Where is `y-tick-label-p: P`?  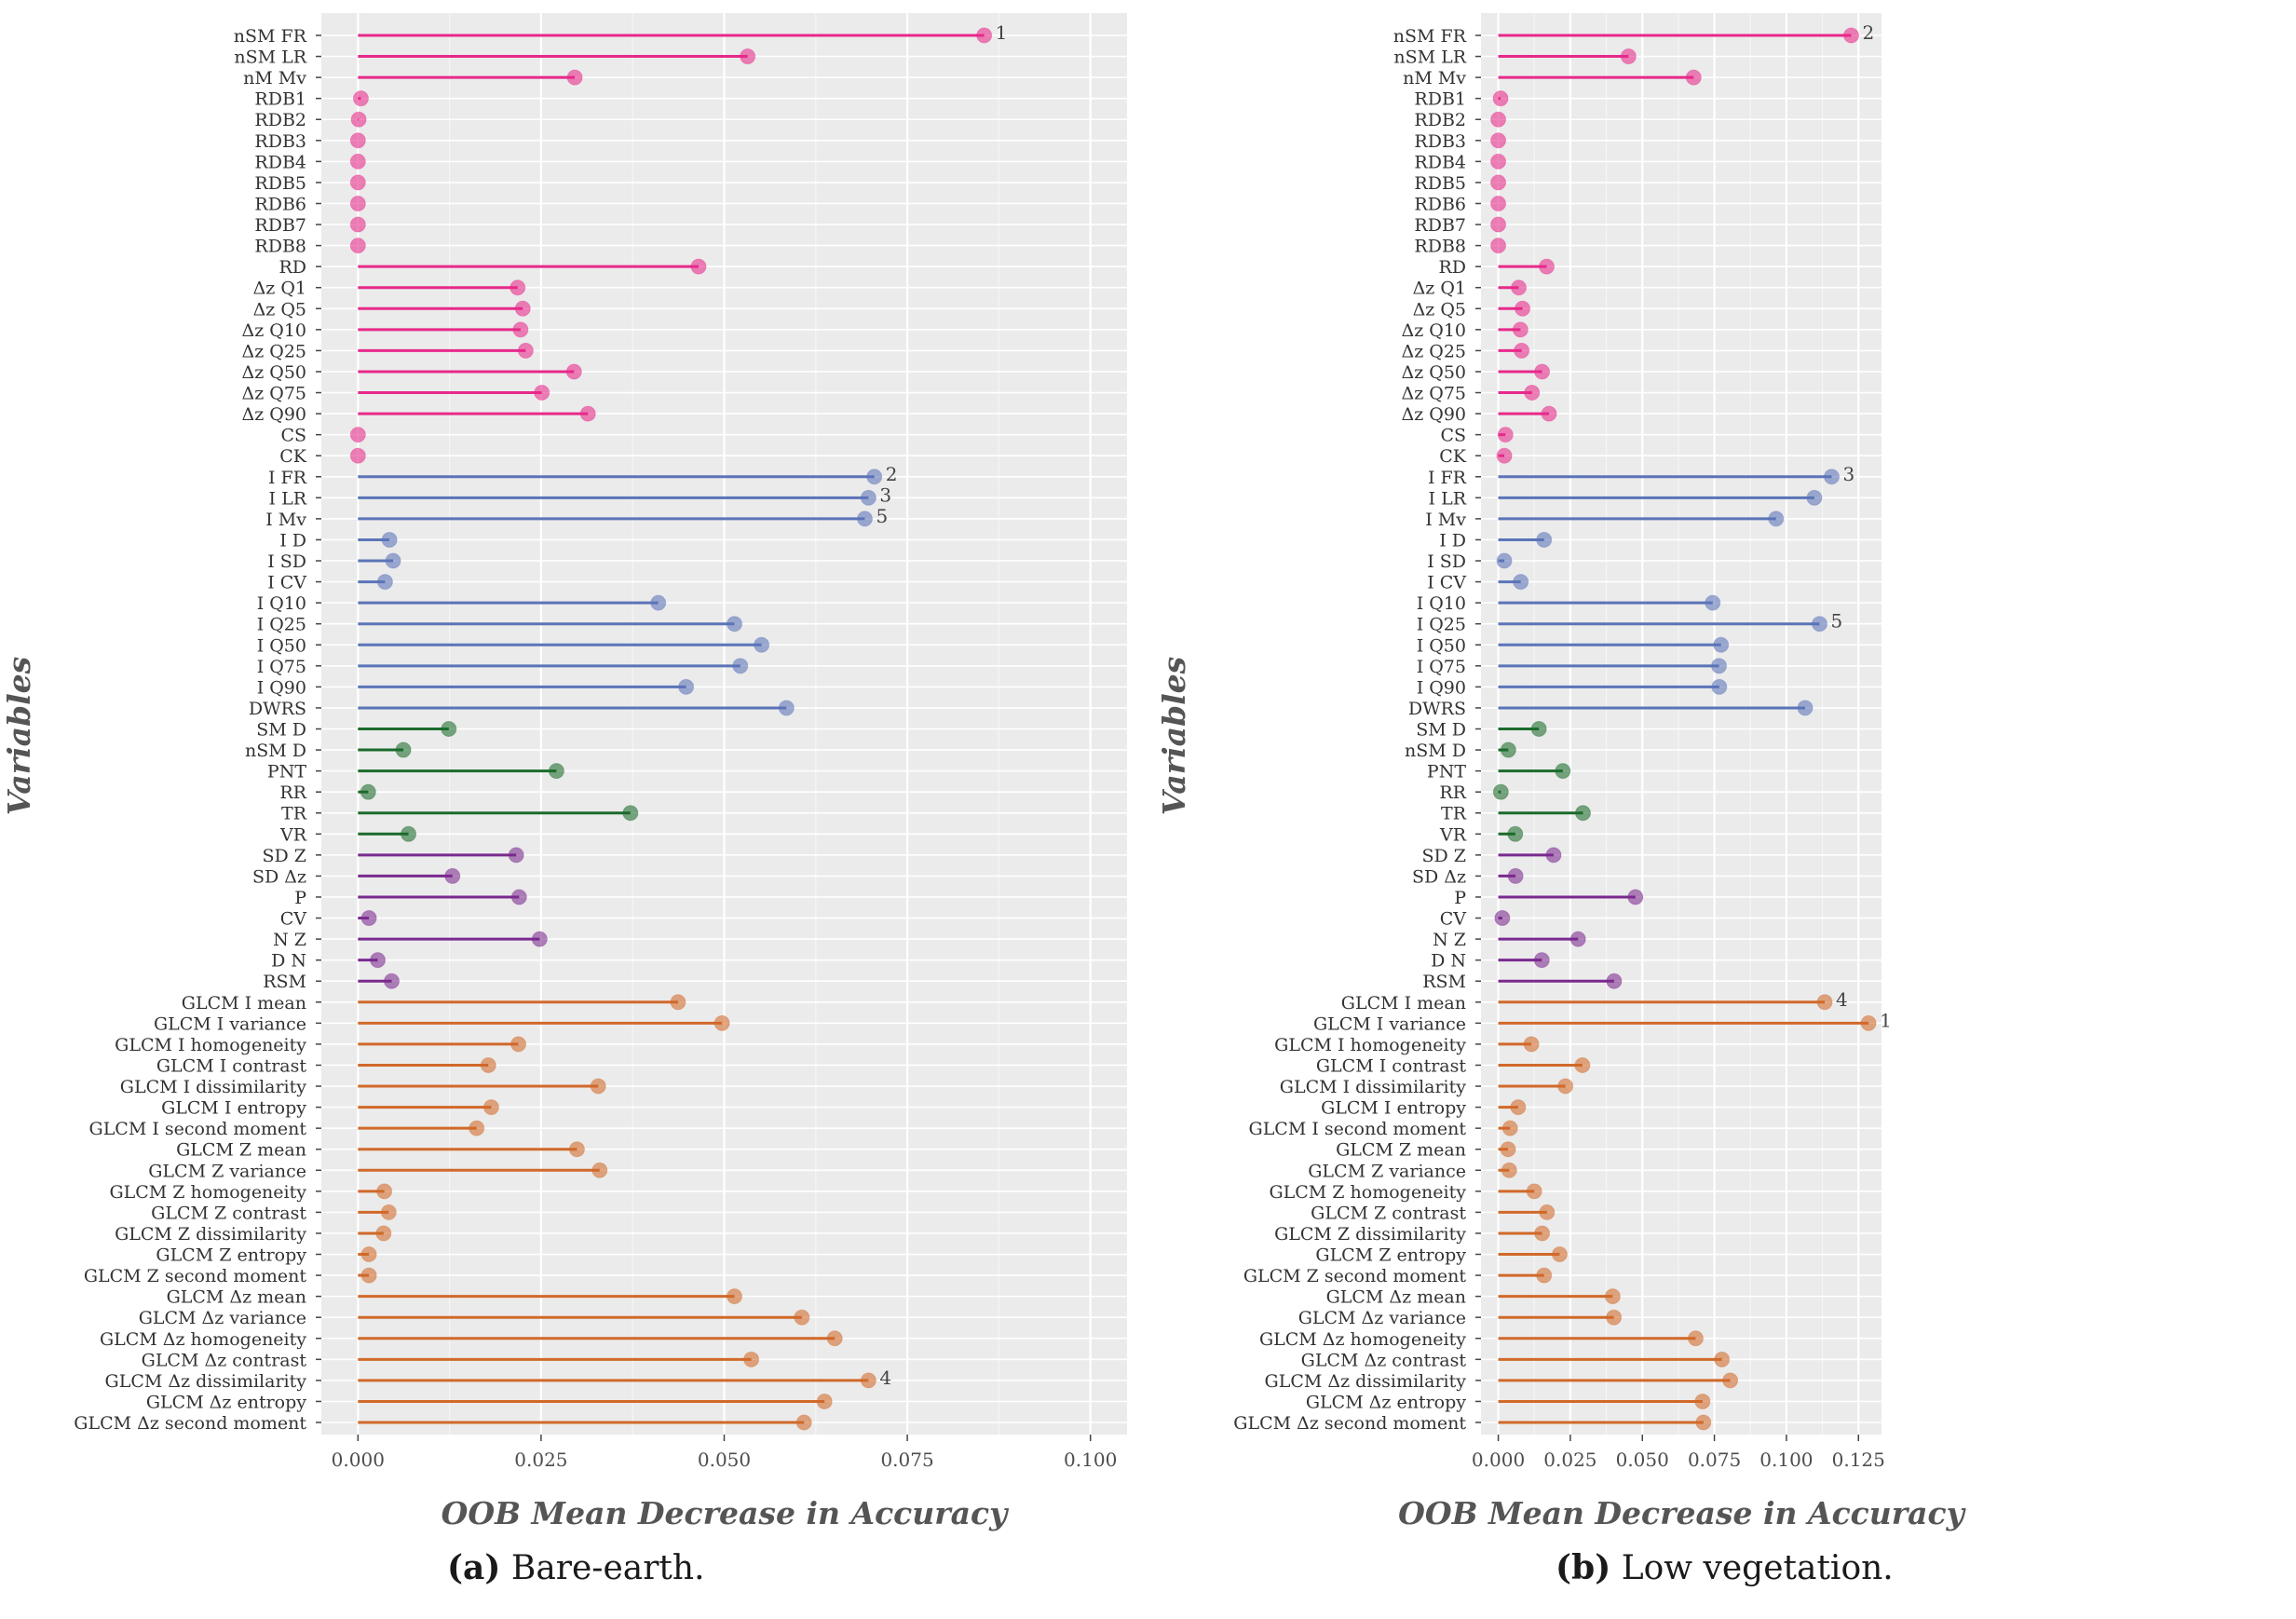
y-tick-label-p: P is located at coordinates (300, 898).